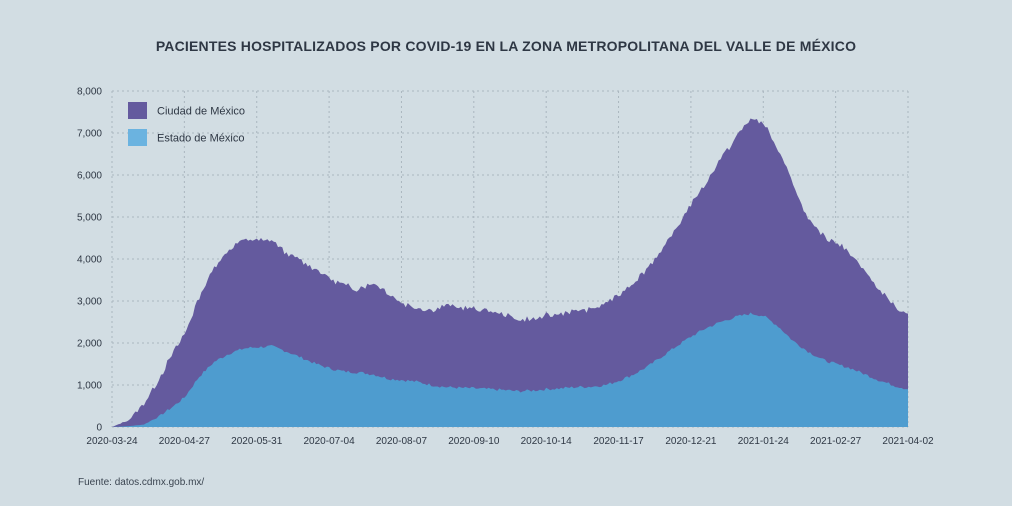 Image resolution: width=1012 pixels, height=506 pixels. I want to click on y-tick-label: 5,000, so click(89, 218).